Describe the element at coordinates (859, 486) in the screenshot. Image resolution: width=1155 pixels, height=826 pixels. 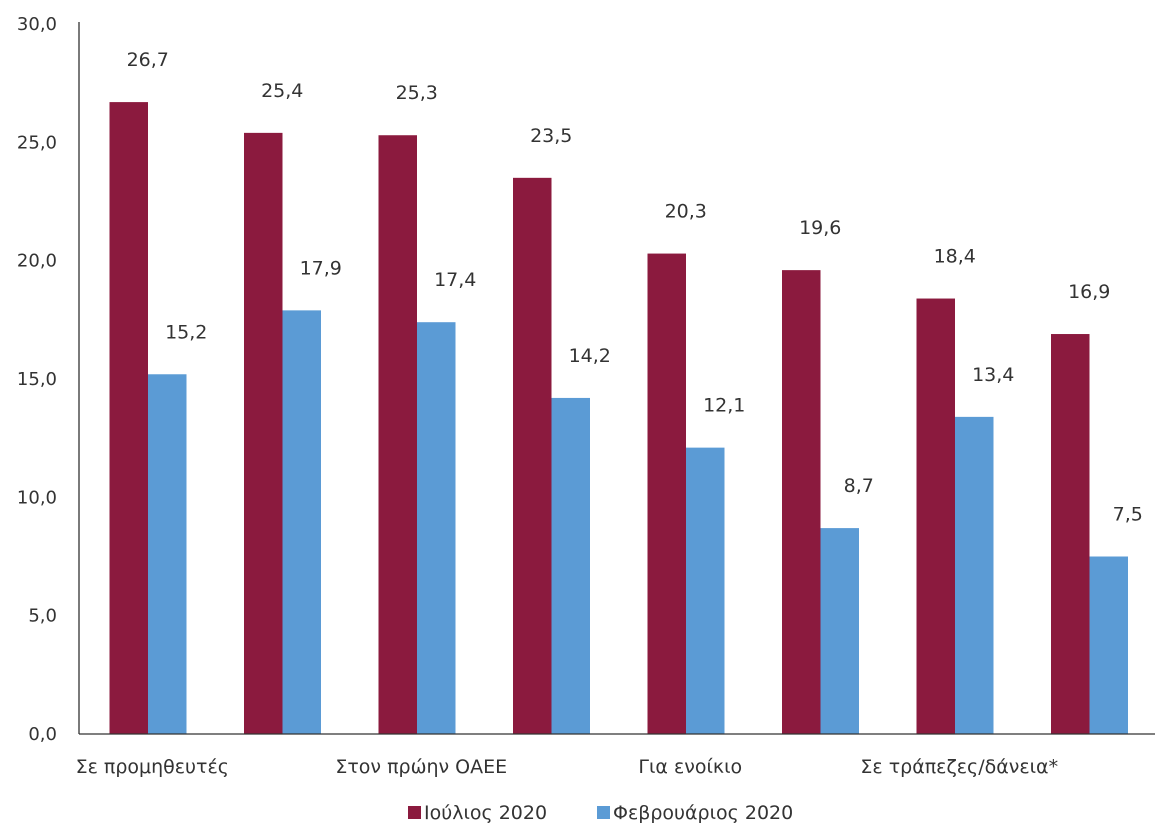
I see `data-label: 8,7` at that location.